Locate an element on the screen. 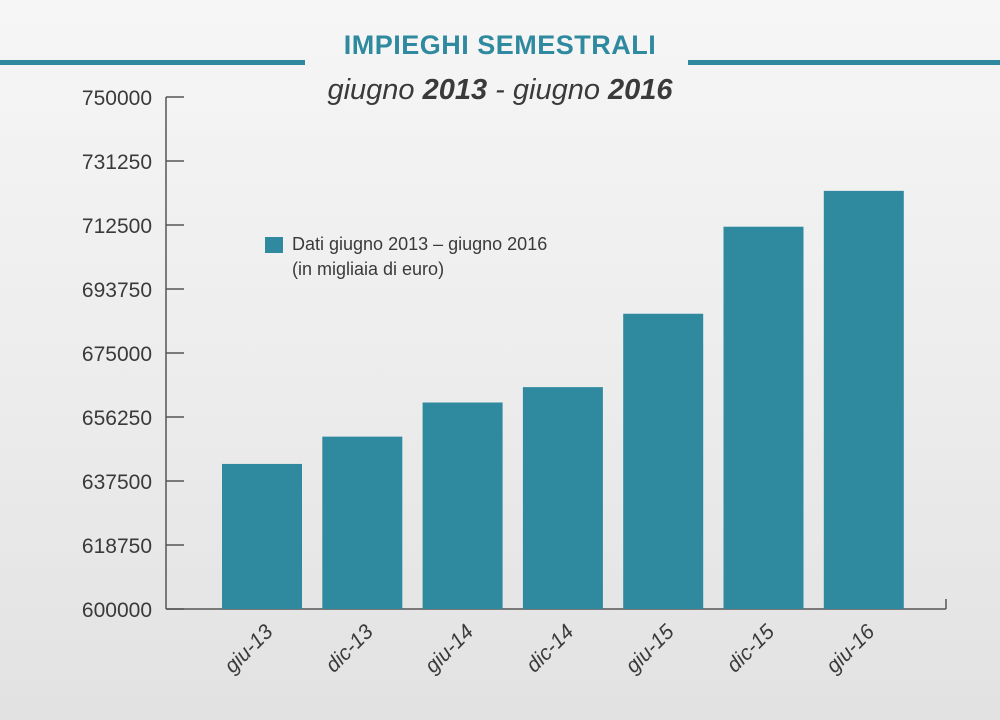  subtitle-year1: 2013 is located at coordinates (455, 90).